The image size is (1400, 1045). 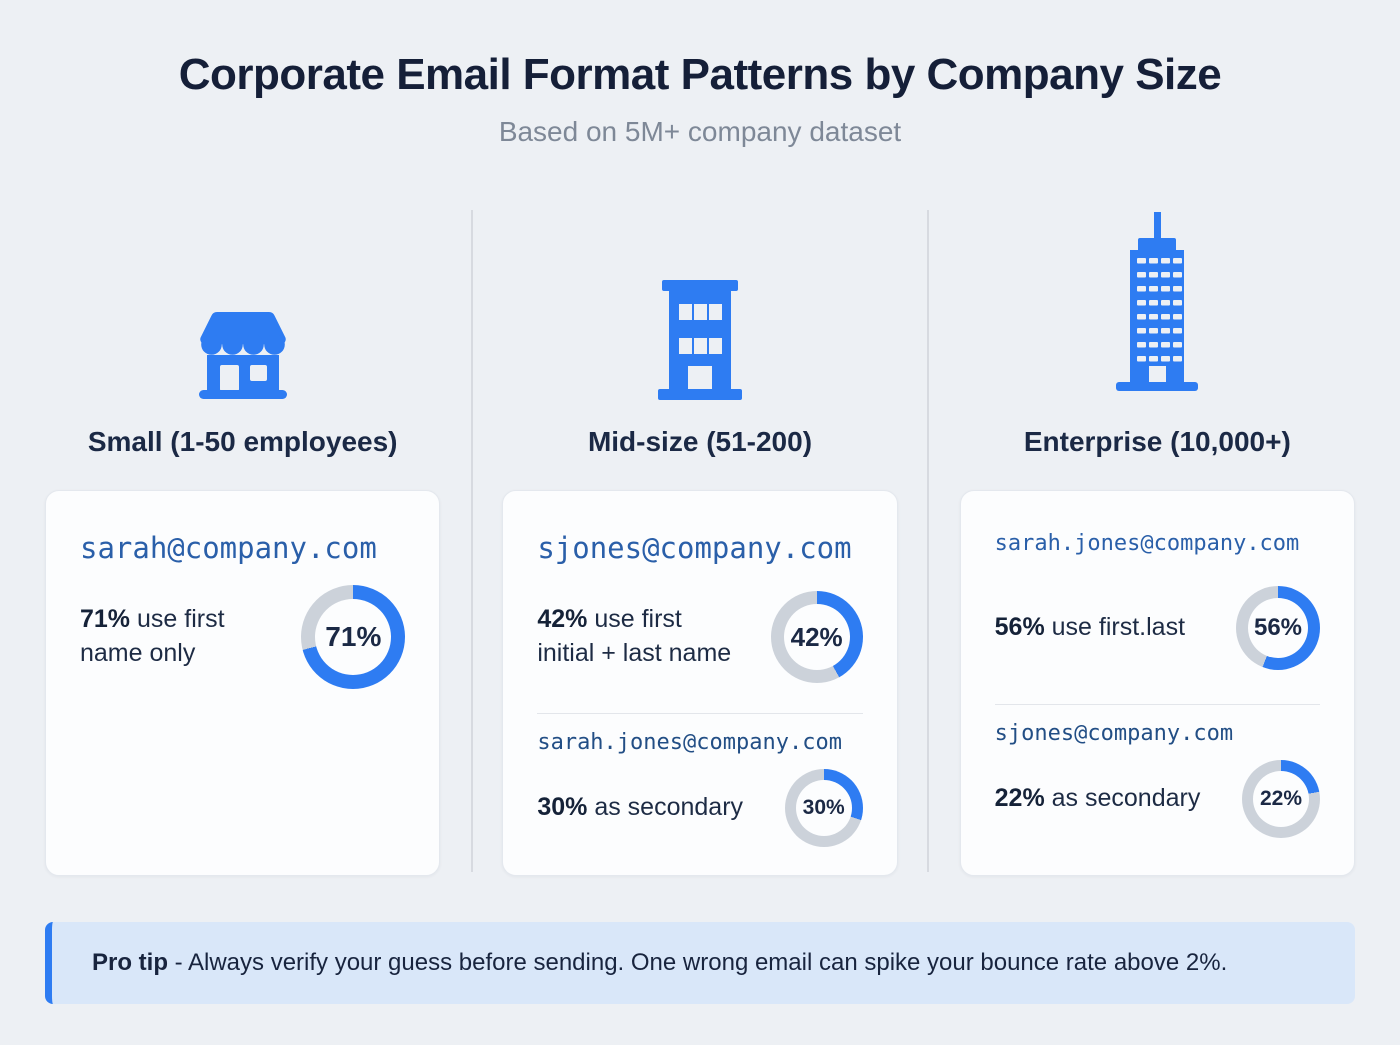 I want to click on secondary-stat-text: 30% as secondary, so click(x=640, y=807).